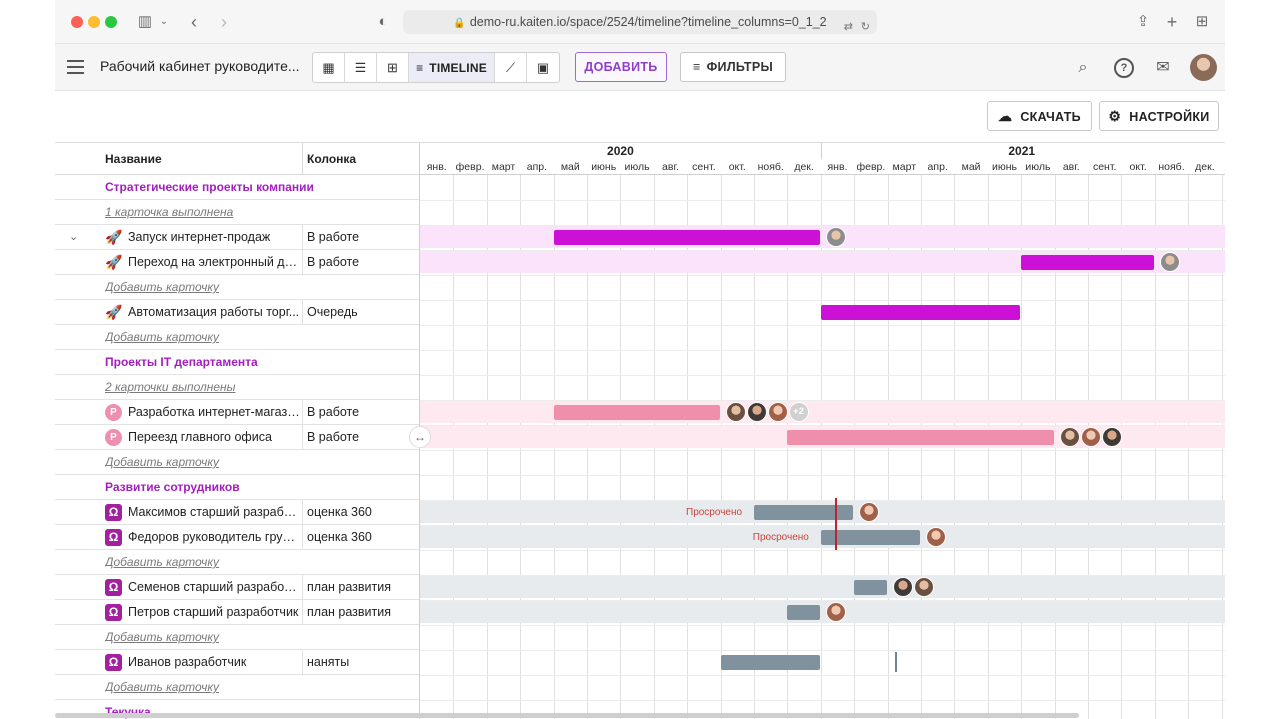 This screenshot has width=1280, height=719. What do you see at coordinates (213, 612) in the screenshot?
I see `card-title: Петров старший разработчик` at bounding box center [213, 612].